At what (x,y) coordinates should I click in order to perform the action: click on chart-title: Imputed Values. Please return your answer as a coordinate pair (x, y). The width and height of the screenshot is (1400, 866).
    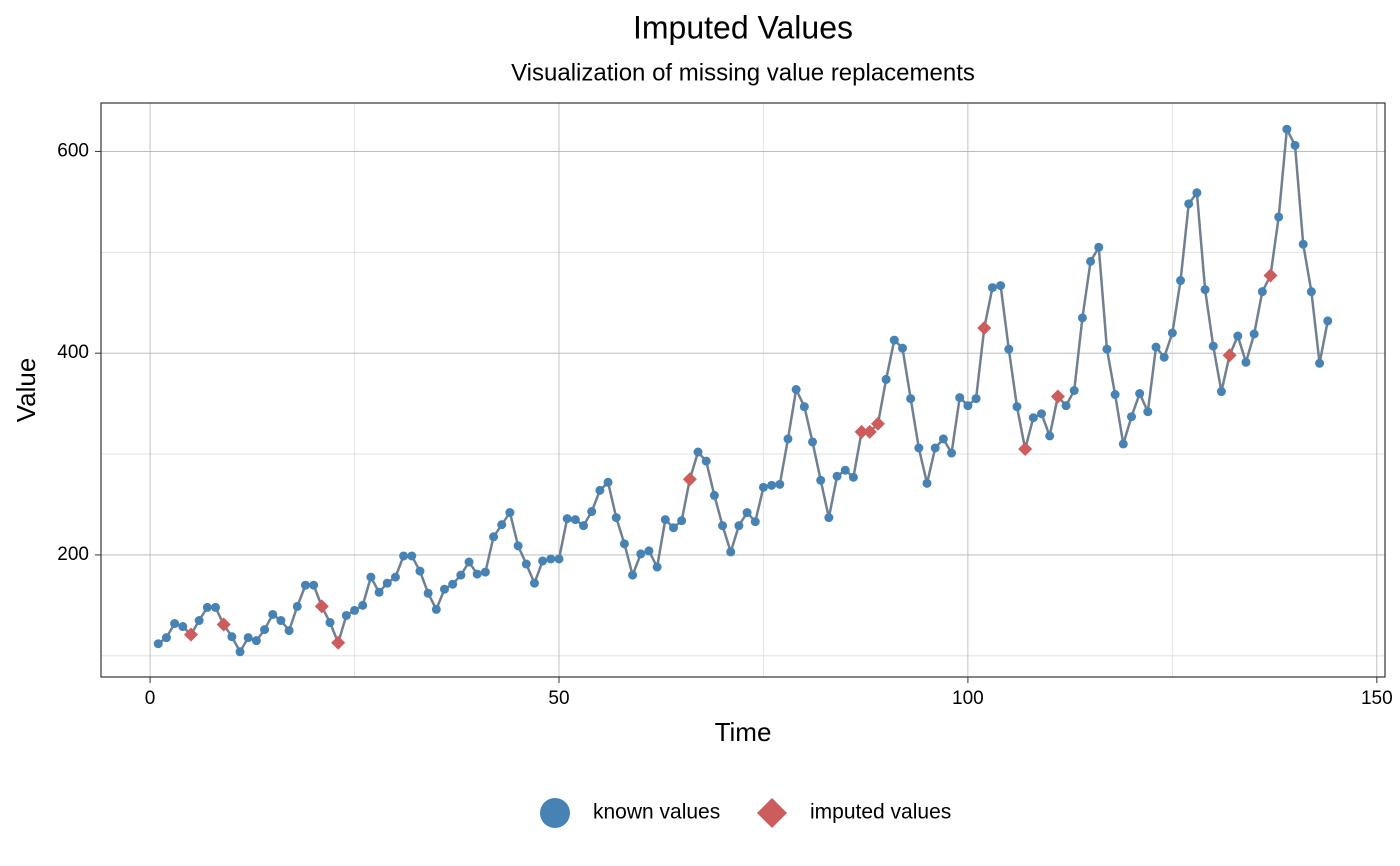
    Looking at the image, I should click on (743, 27).